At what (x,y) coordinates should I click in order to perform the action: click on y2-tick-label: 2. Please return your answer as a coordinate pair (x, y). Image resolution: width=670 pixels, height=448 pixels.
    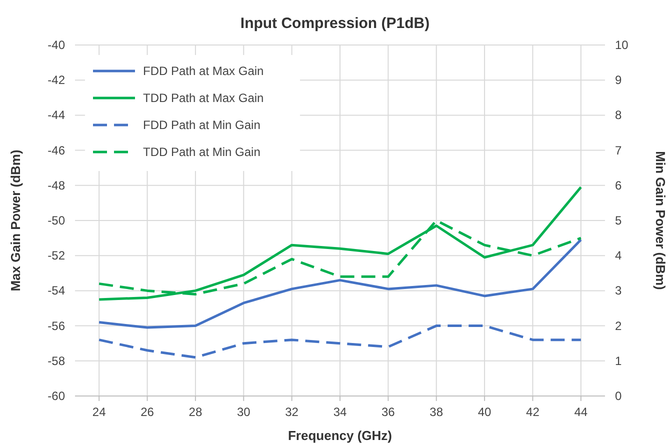
    Looking at the image, I should click on (618, 325).